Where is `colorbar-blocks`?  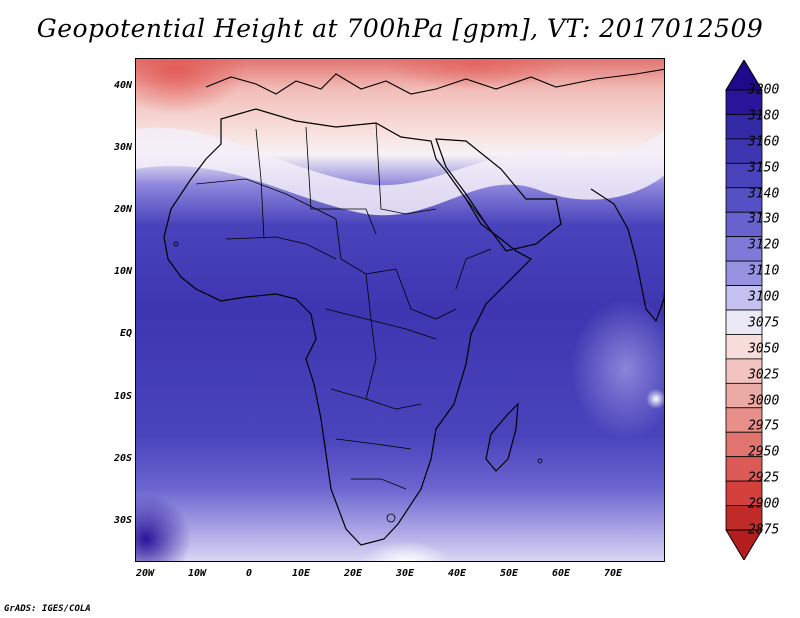 colorbar-blocks is located at coordinates (744, 310).